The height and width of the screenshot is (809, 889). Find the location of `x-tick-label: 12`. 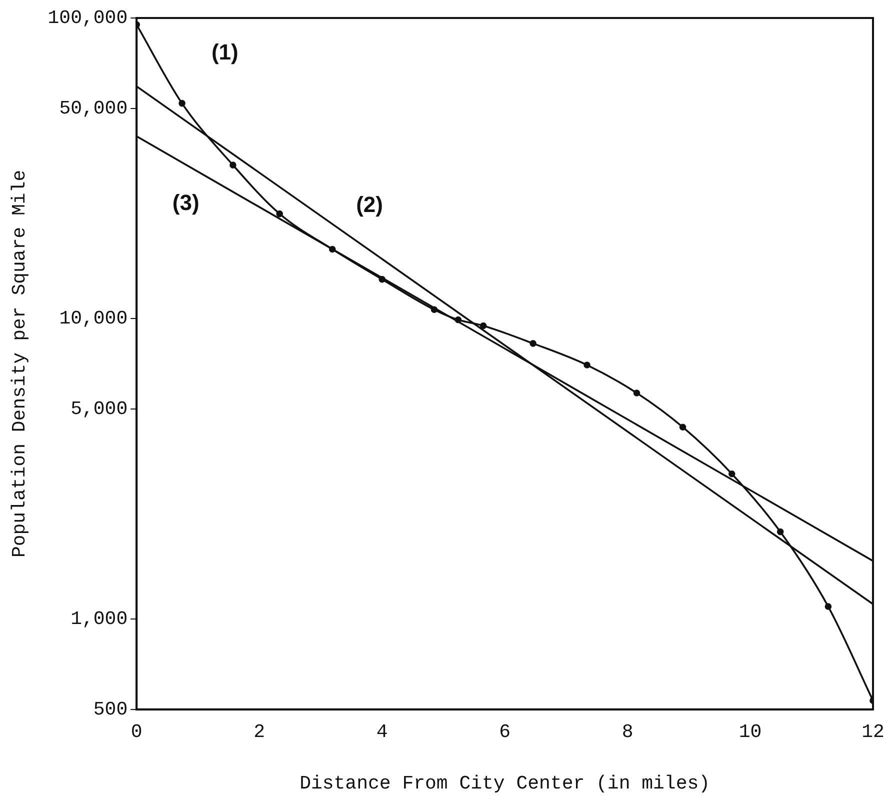

x-tick-label: 12 is located at coordinates (873, 731).